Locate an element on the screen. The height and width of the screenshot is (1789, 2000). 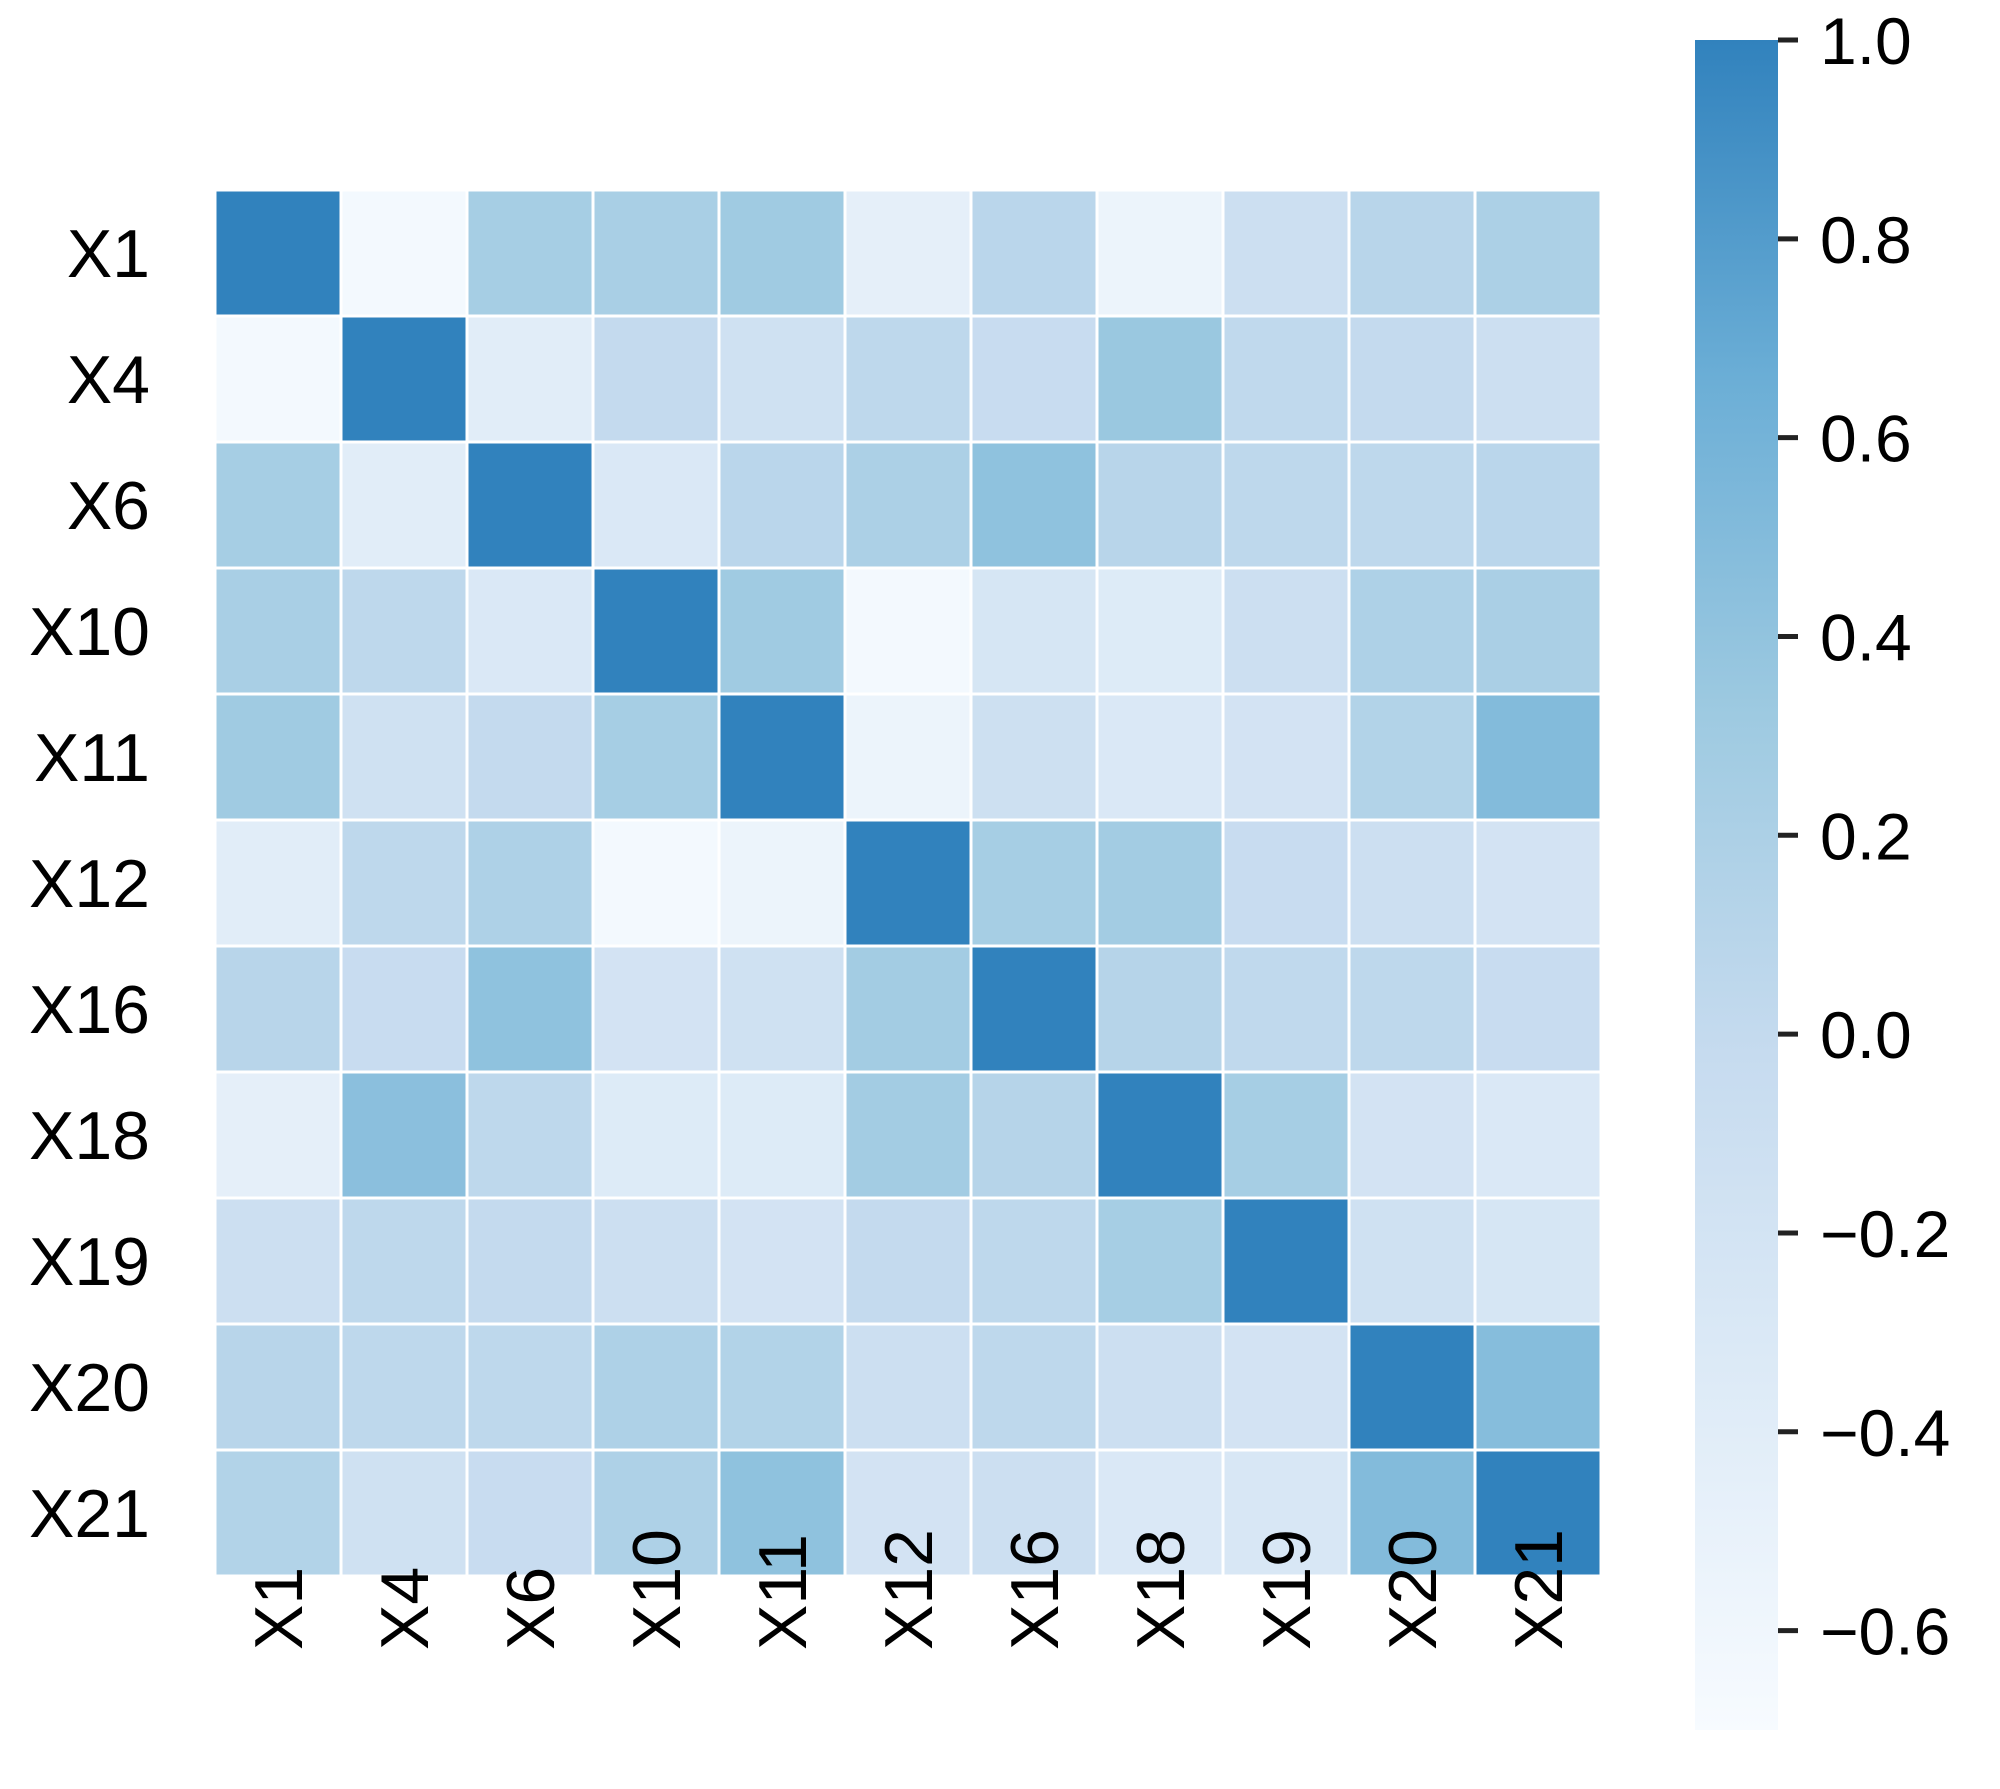
heatmap-cell-X11-X16 is located at coordinates (1034, 757).